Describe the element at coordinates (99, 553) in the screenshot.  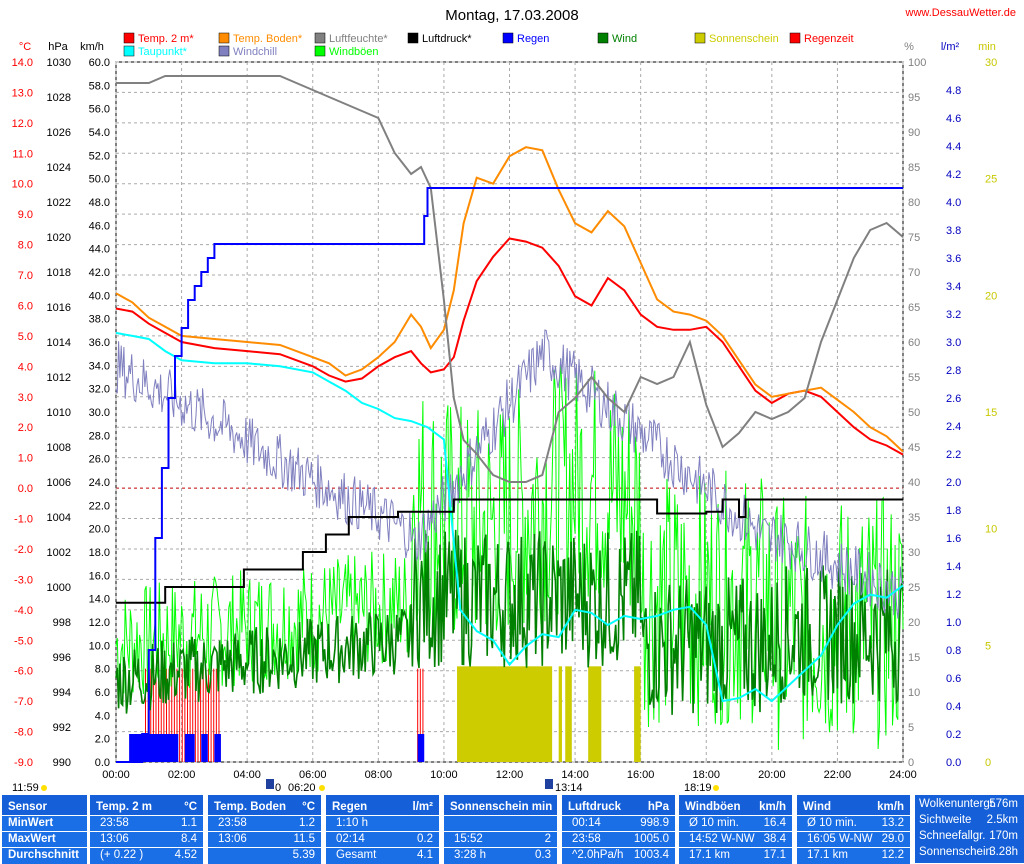
I see `wind-tick-label: 18.0` at that location.